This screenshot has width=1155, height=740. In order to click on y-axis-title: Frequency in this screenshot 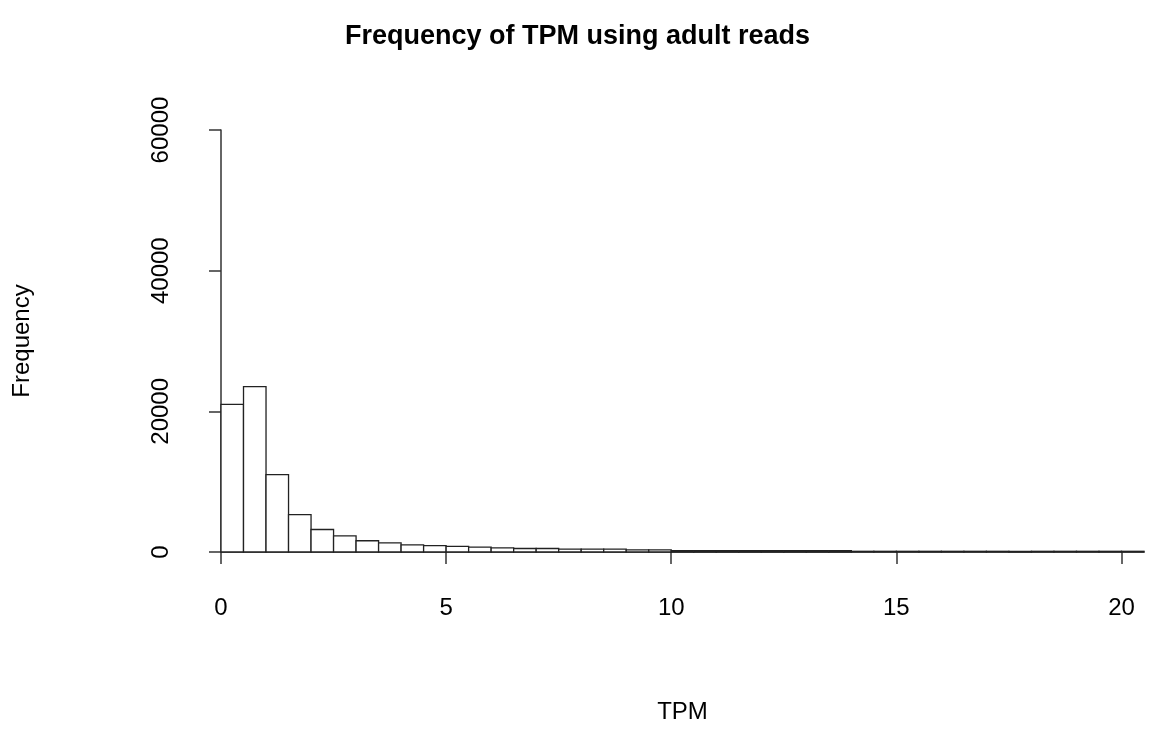, I will do `click(20, 341)`.